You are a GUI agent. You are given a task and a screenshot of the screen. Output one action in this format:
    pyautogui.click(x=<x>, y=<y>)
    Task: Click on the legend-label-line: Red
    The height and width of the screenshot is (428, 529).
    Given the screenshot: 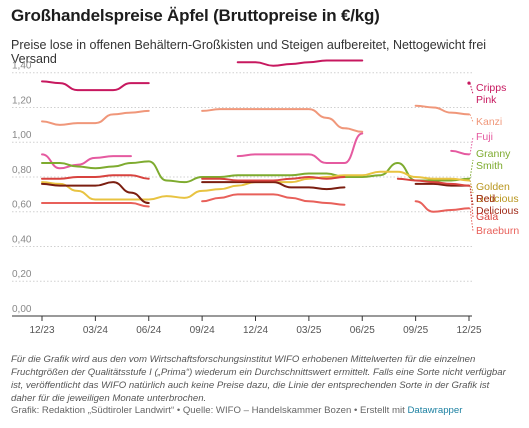 What is the action you would take?
    pyautogui.click(x=485, y=199)
    